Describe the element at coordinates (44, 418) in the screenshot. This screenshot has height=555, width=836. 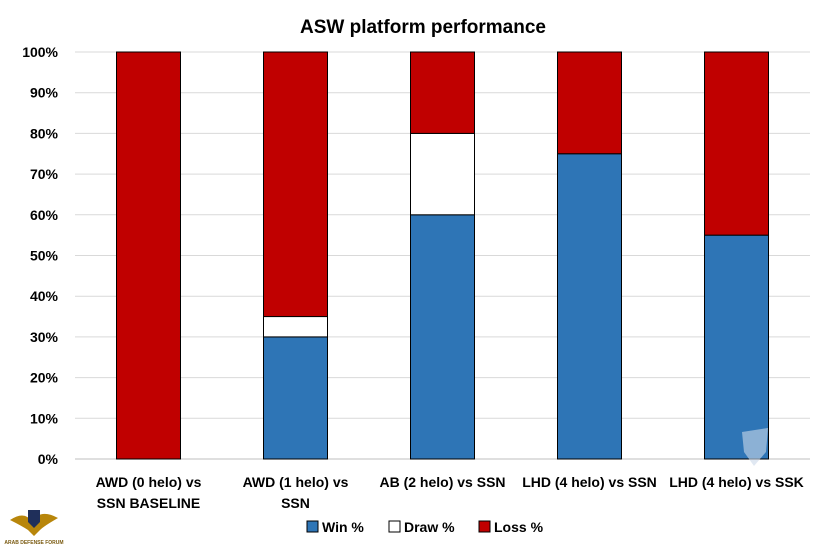
I see `y-tick-label: 10%` at that location.